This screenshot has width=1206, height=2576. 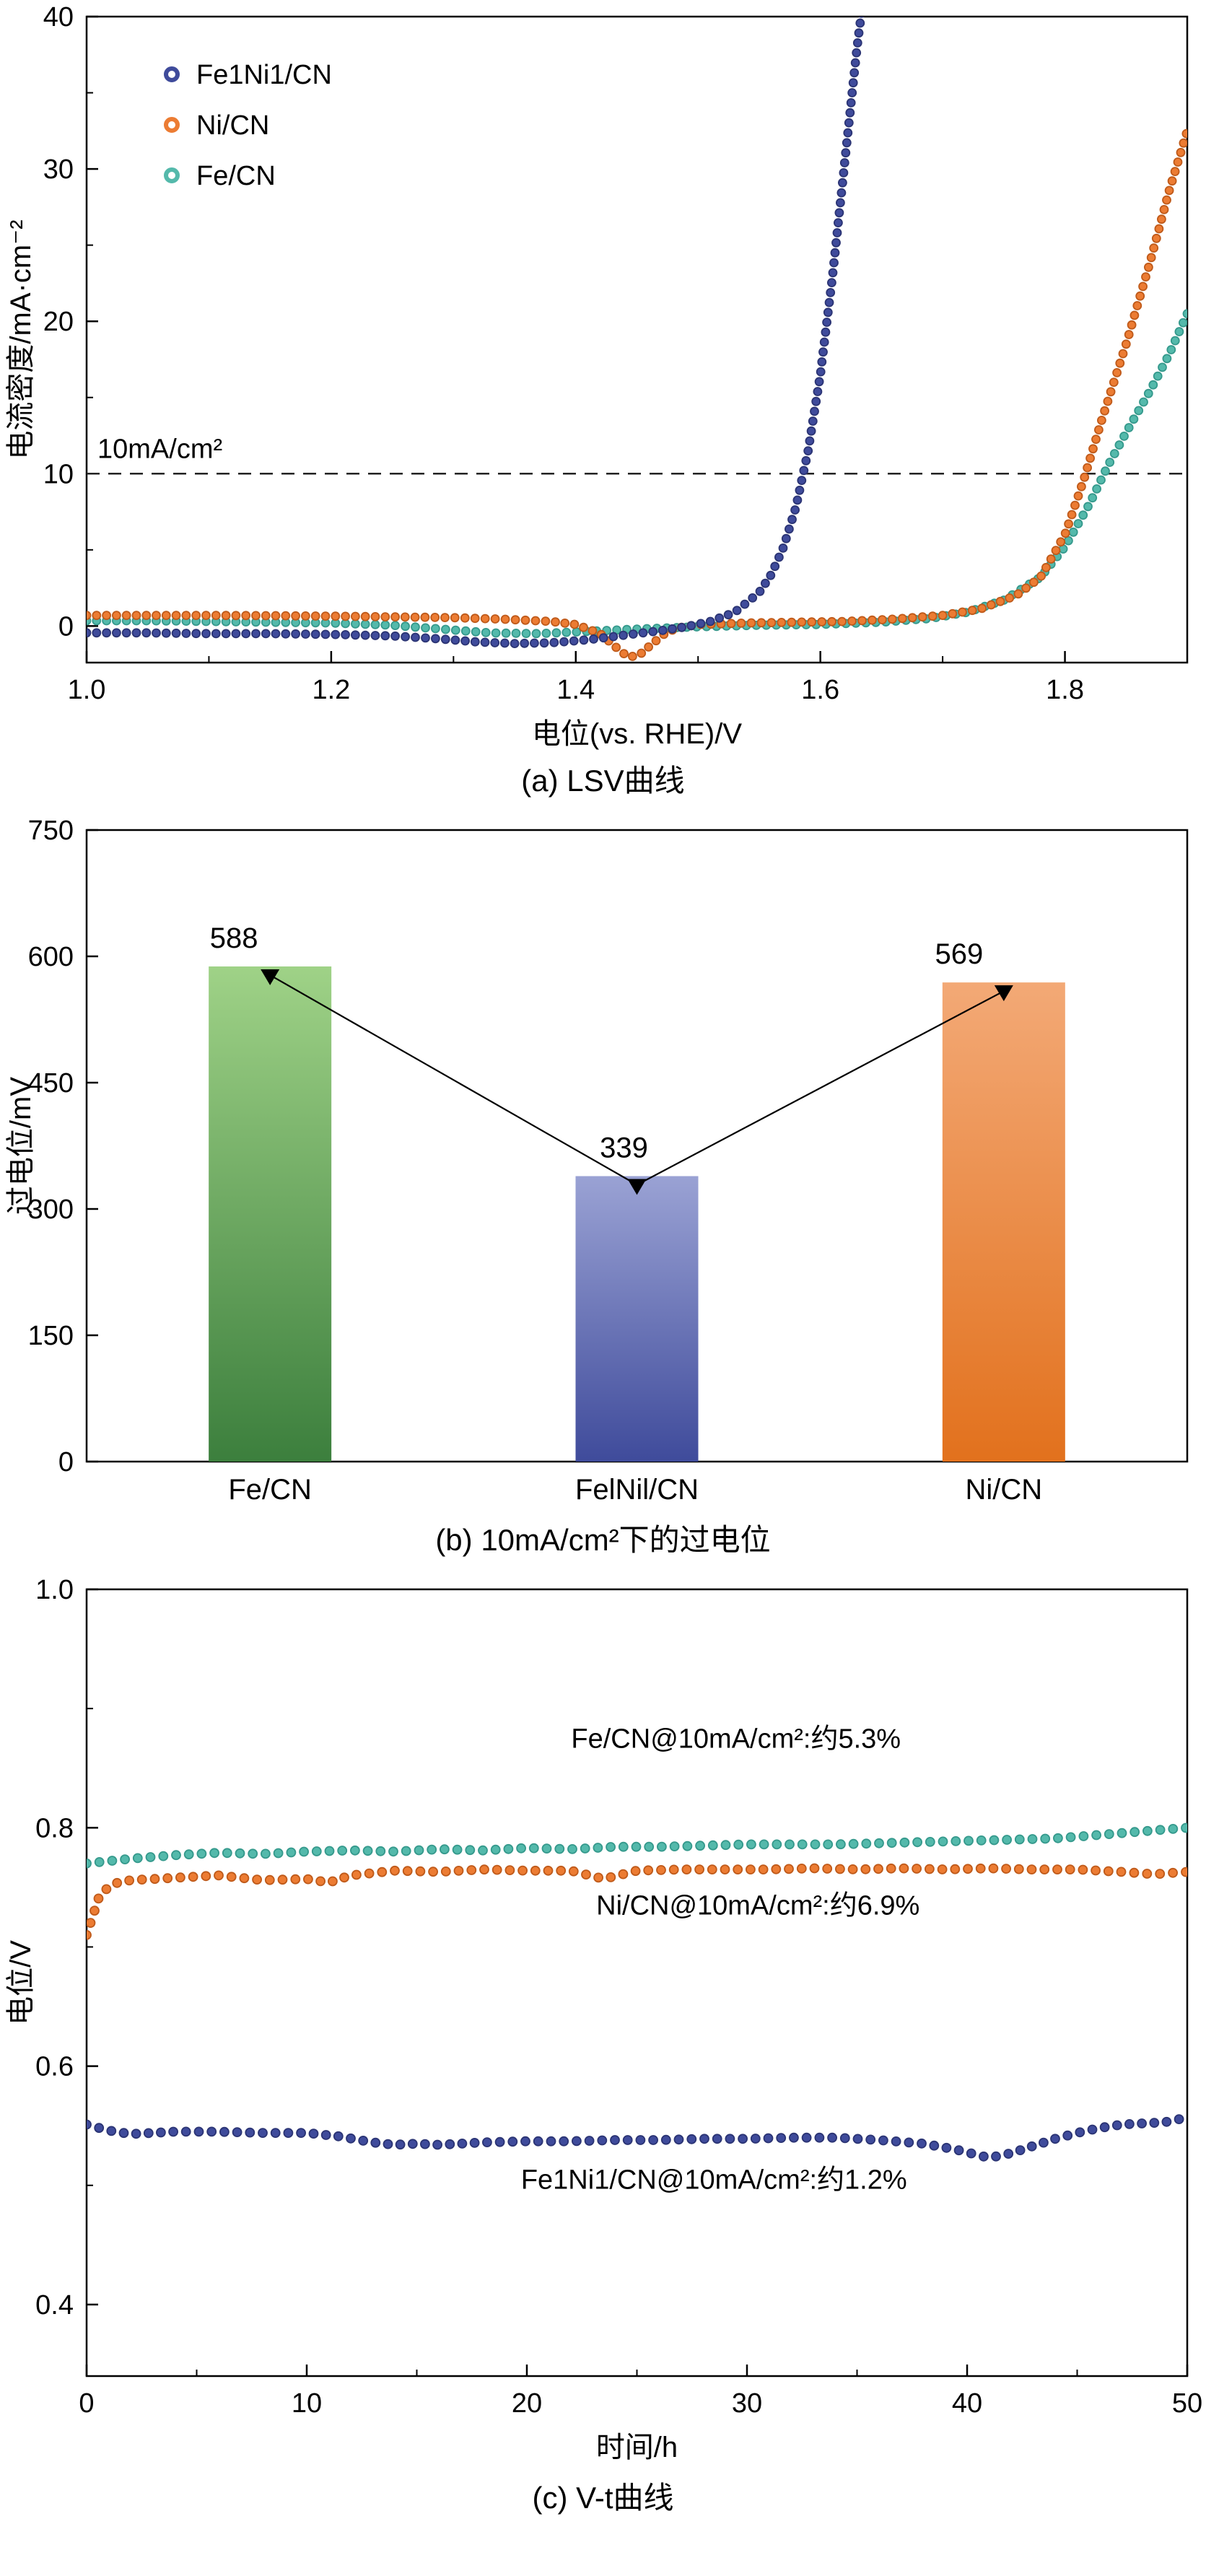 What do you see at coordinates (1065, 690) in the screenshot?
I see `x-tick-label: 1.8` at bounding box center [1065, 690].